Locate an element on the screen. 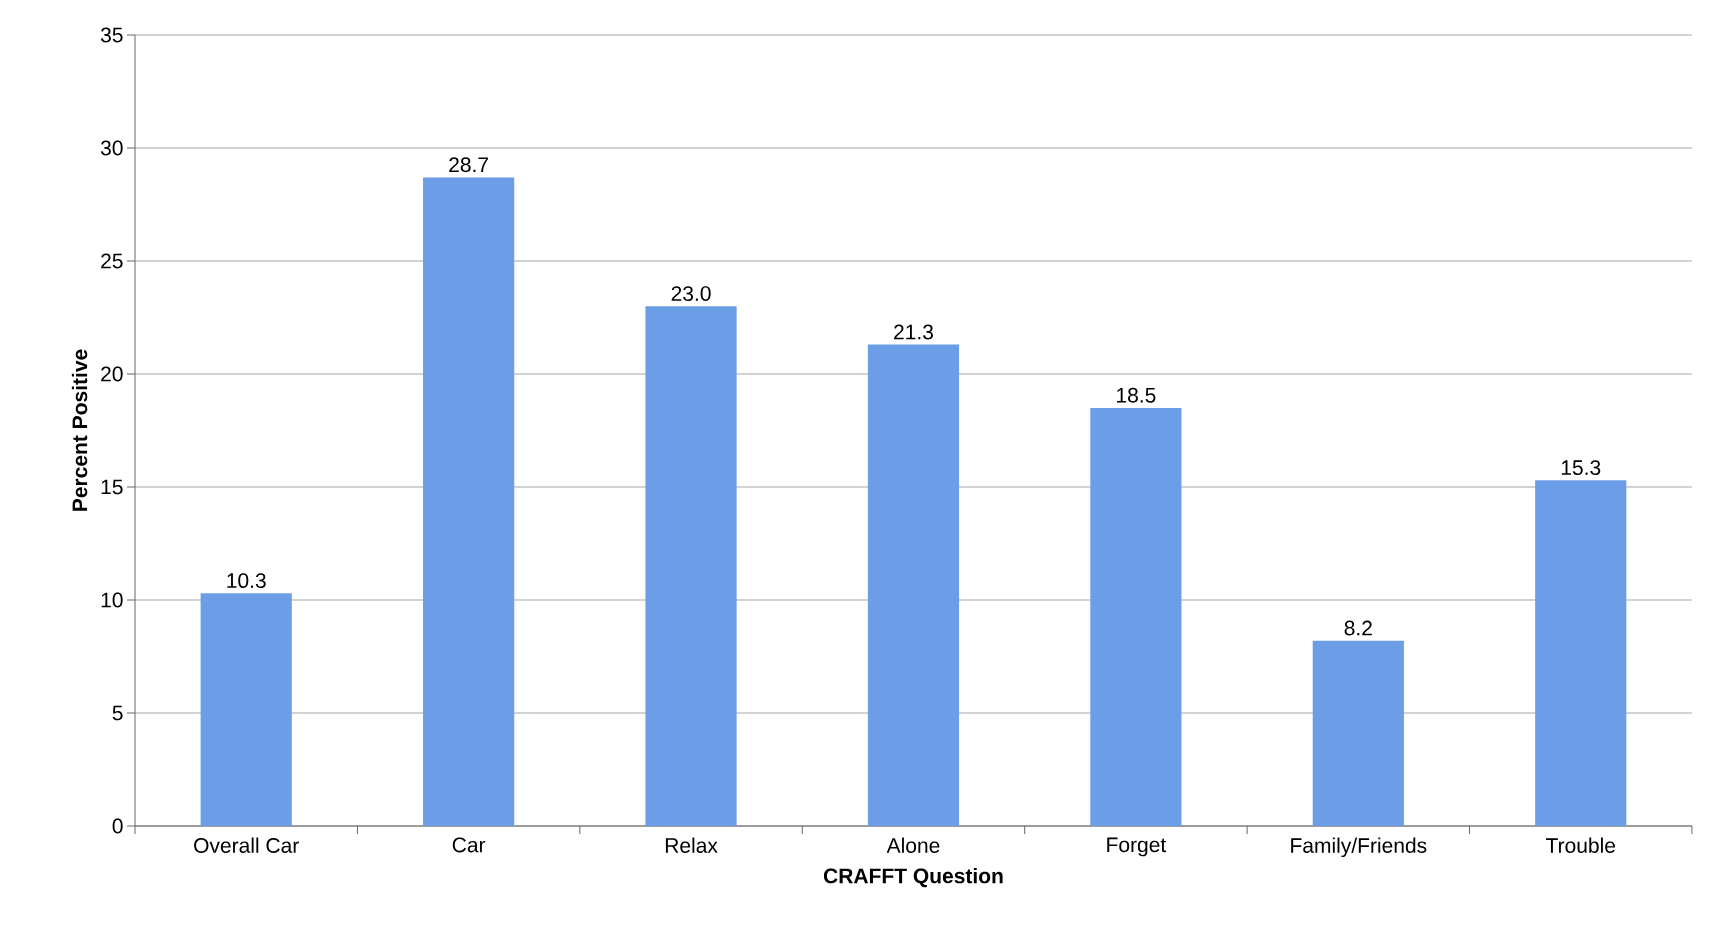  y-tick-label: 15 is located at coordinates (112, 487).